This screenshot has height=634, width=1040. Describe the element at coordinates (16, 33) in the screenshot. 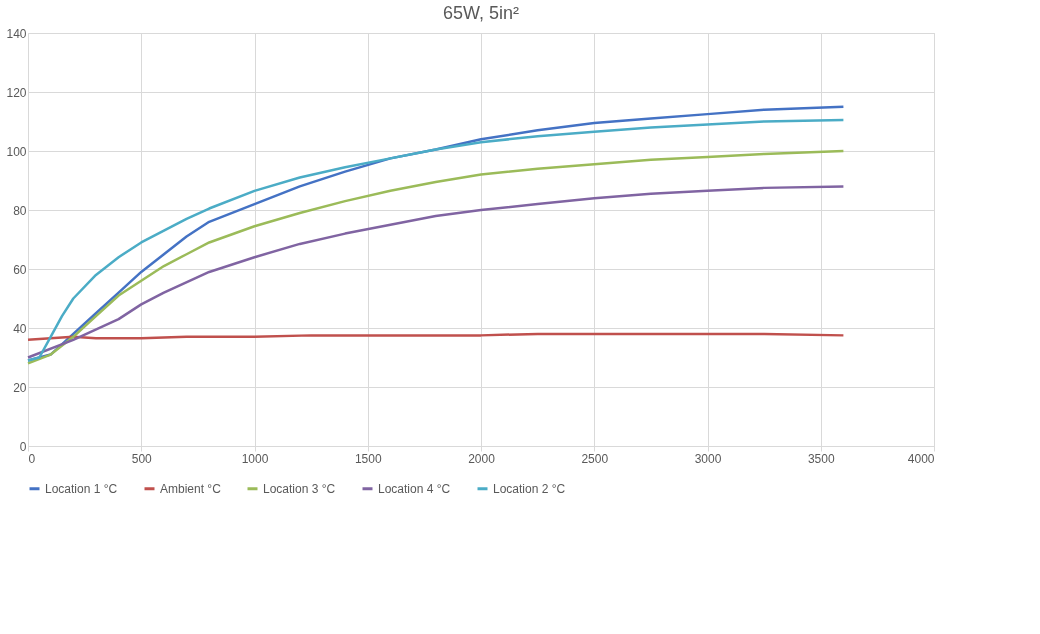

I see `y-tick-label: 140` at that location.